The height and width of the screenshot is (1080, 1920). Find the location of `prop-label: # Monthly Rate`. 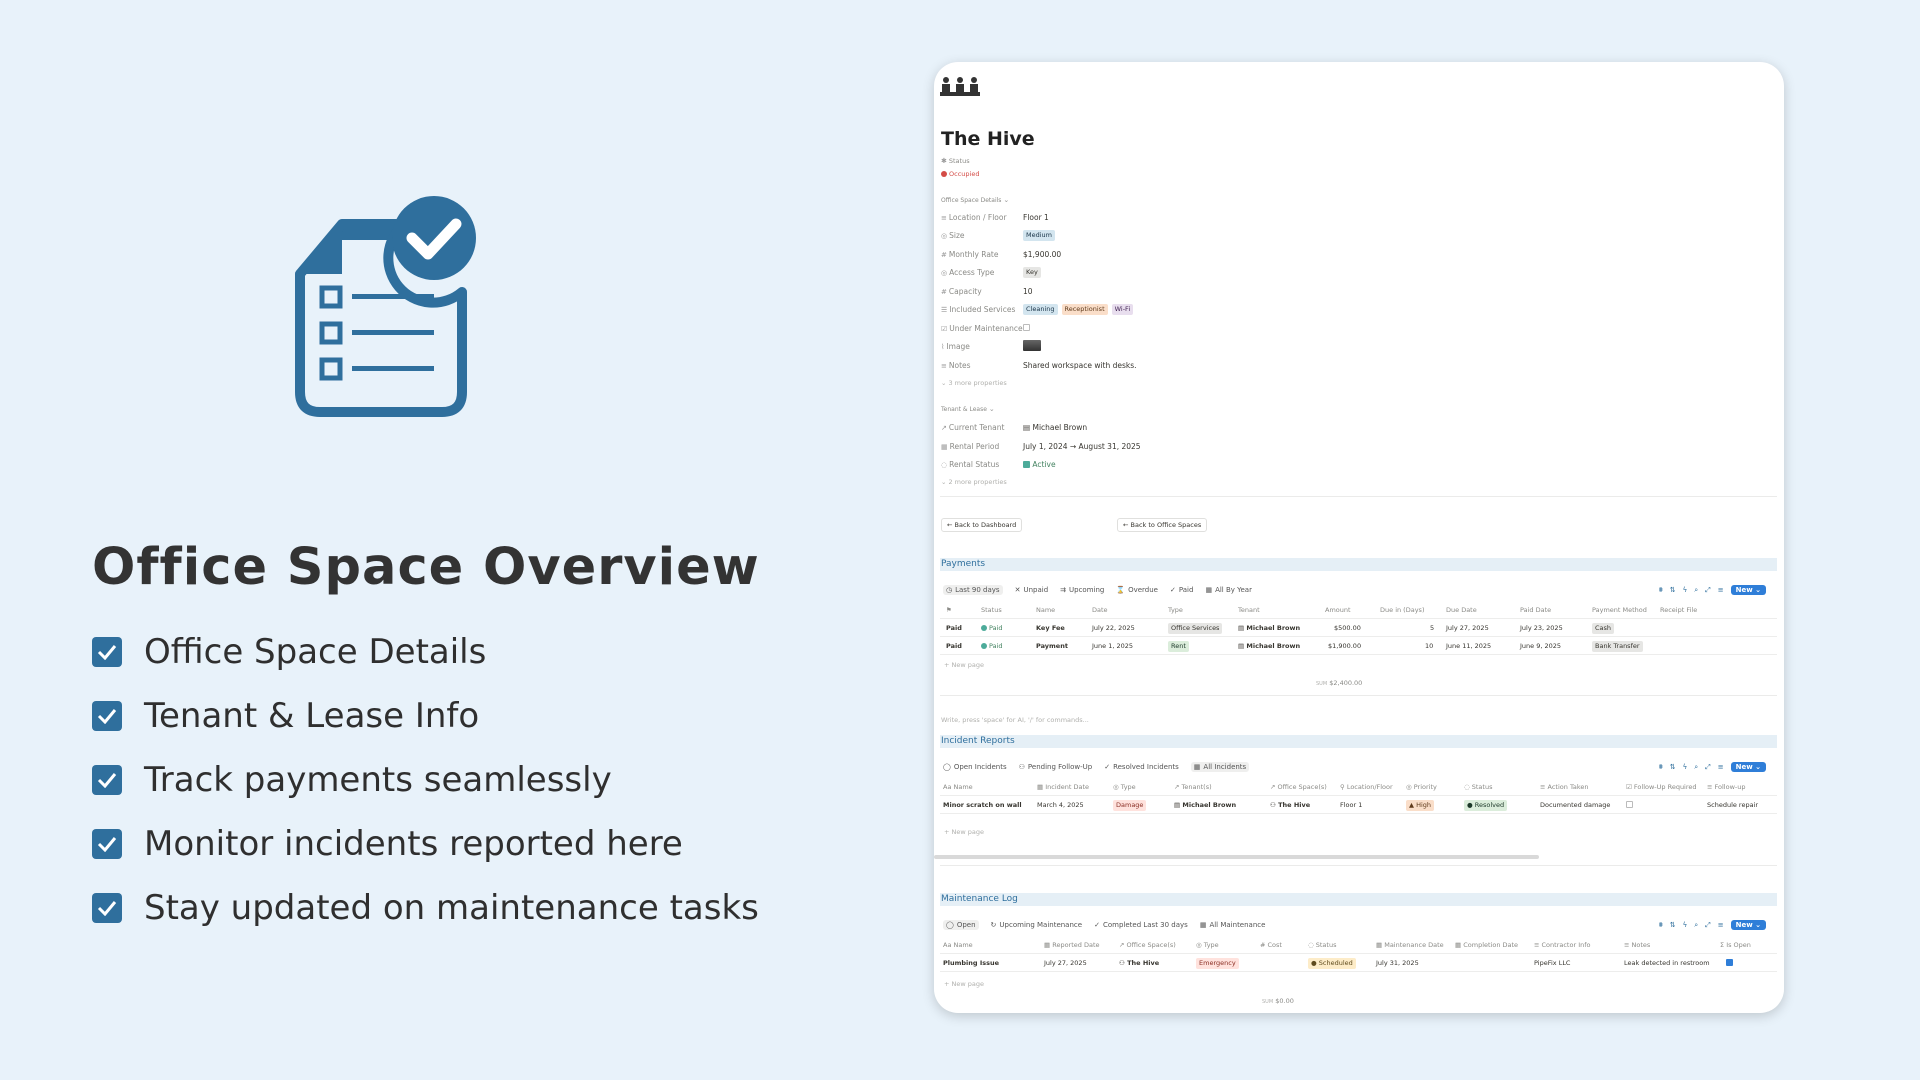

prop-label: # Monthly Rate is located at coordinates (970, 254).